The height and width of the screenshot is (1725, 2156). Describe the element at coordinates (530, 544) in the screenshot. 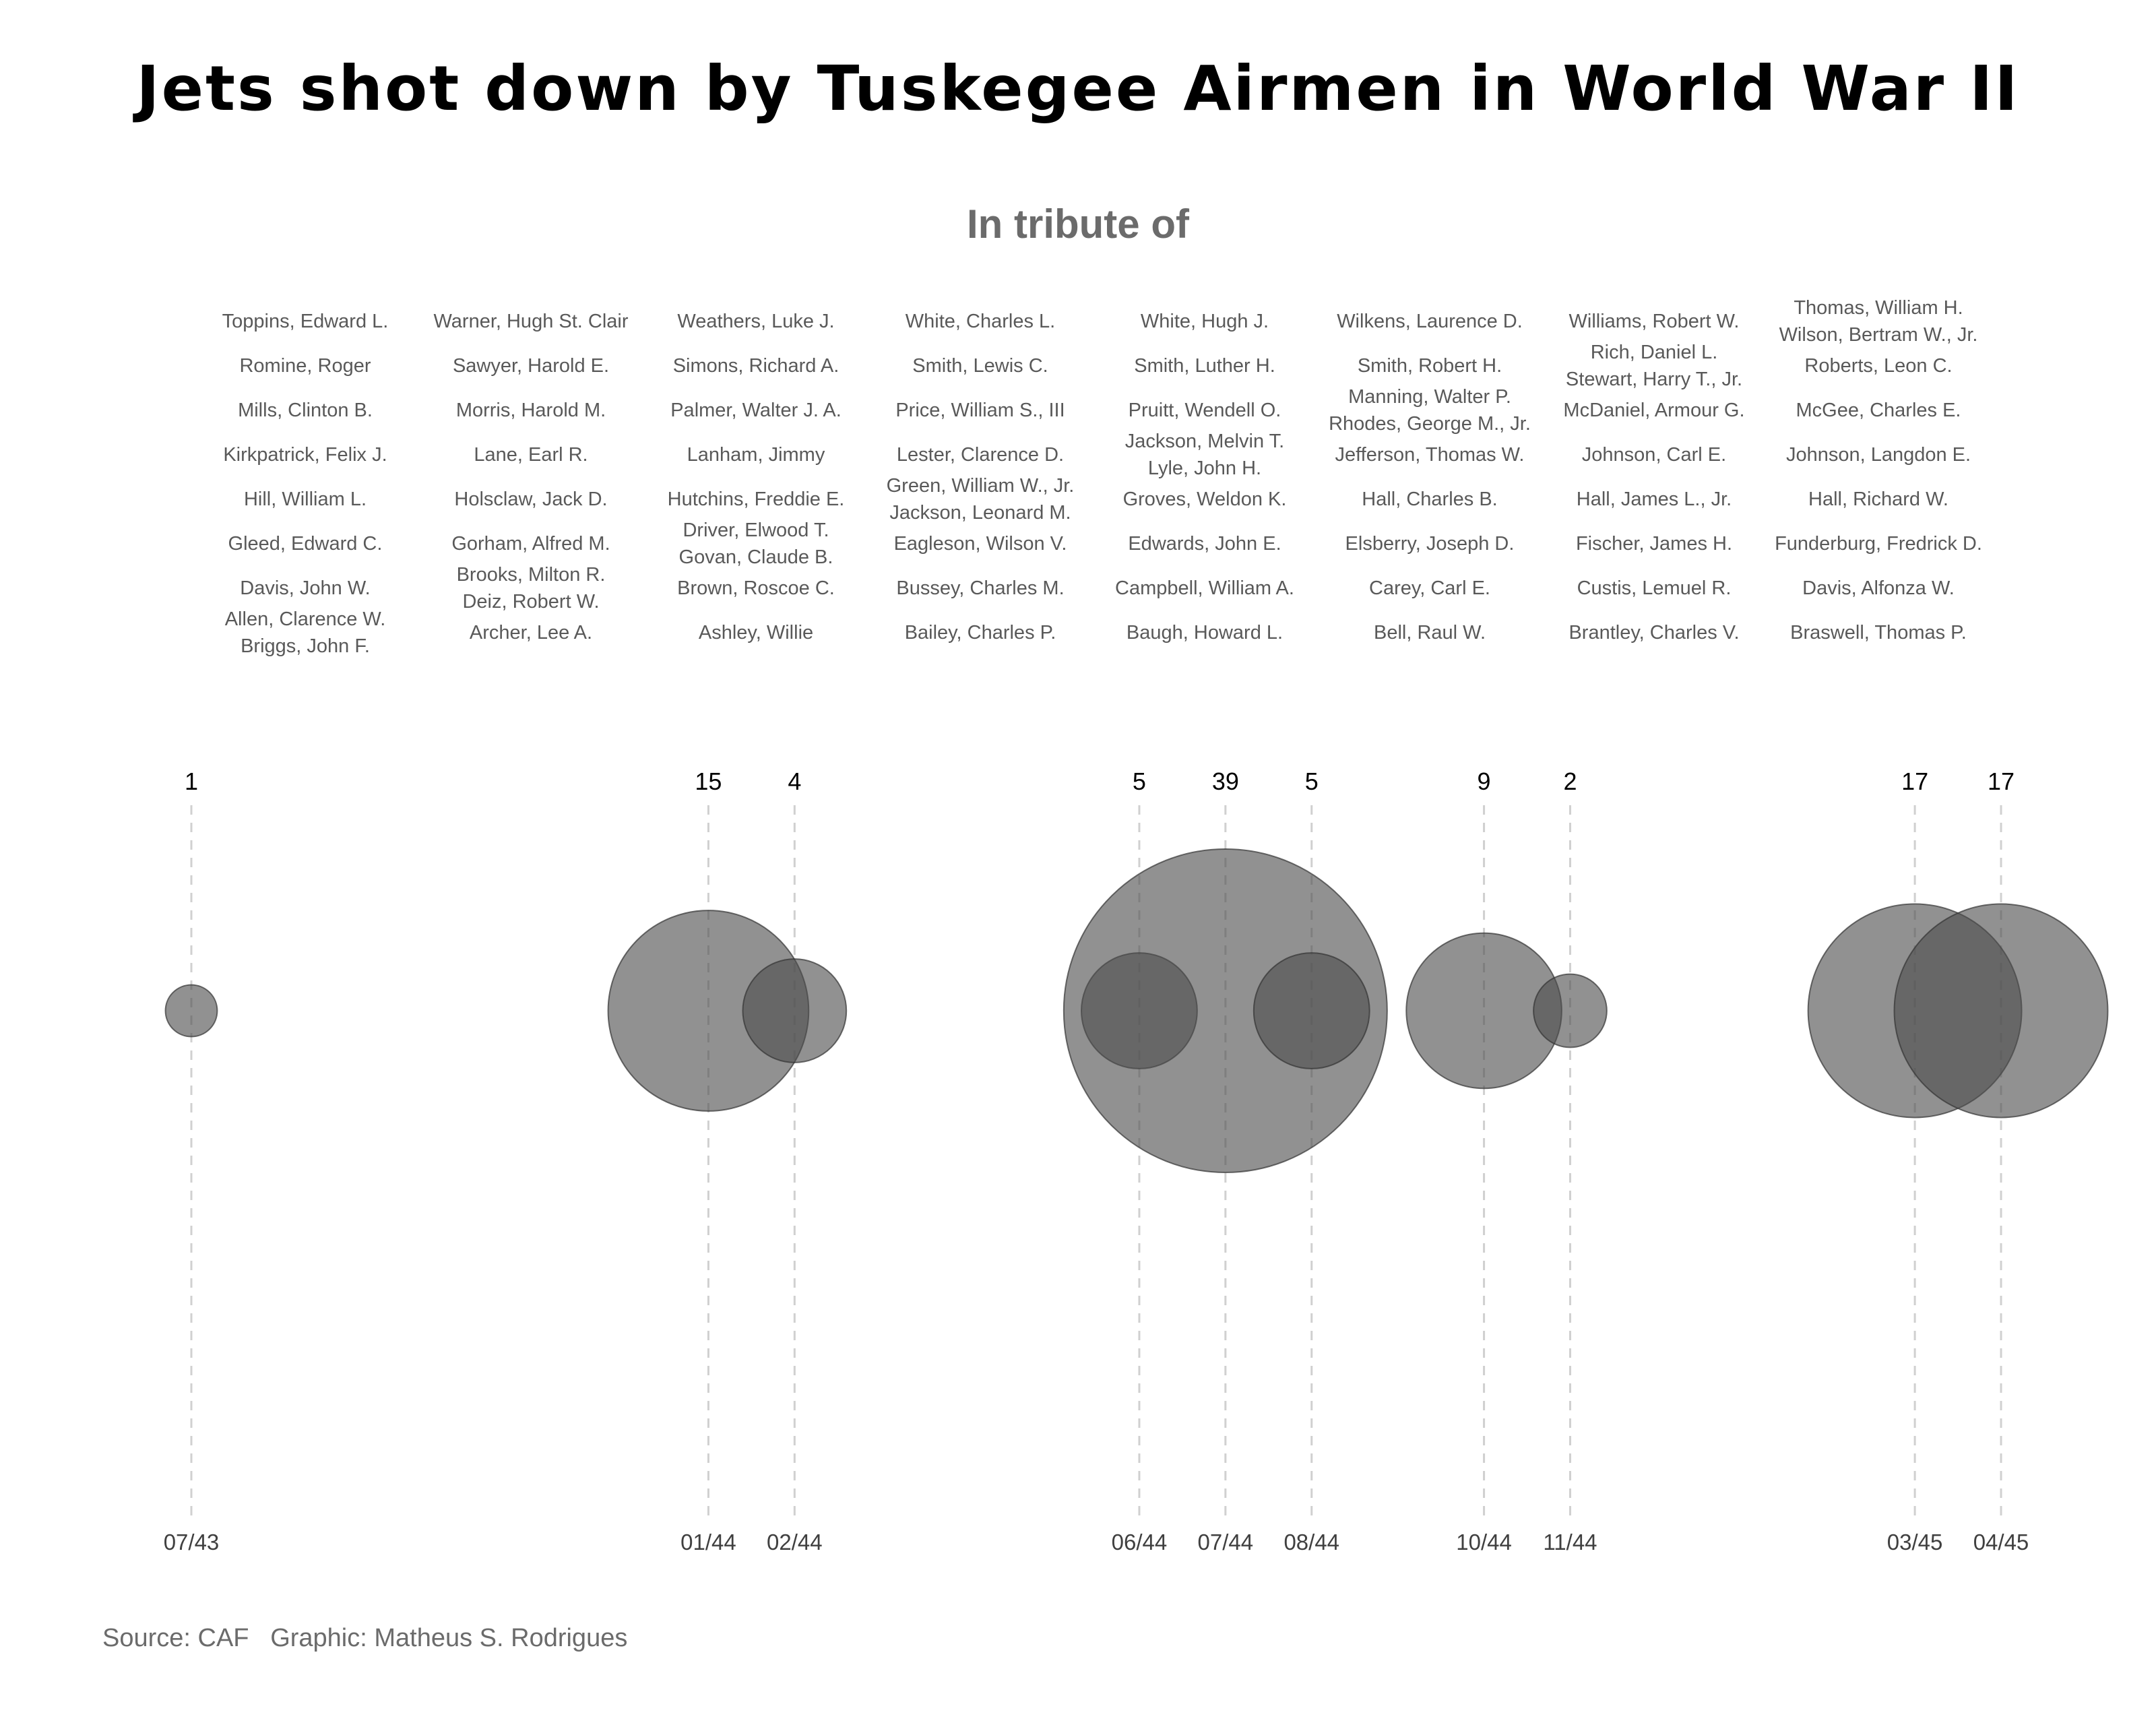

I see `airman-name: Gorham, Alfred M.` at that location.